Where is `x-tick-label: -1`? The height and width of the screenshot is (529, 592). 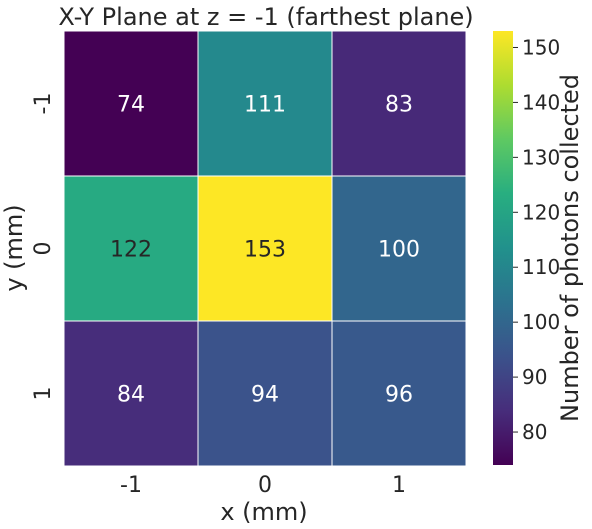
x-tick-label: -1 is located at coordinates (131, 485).